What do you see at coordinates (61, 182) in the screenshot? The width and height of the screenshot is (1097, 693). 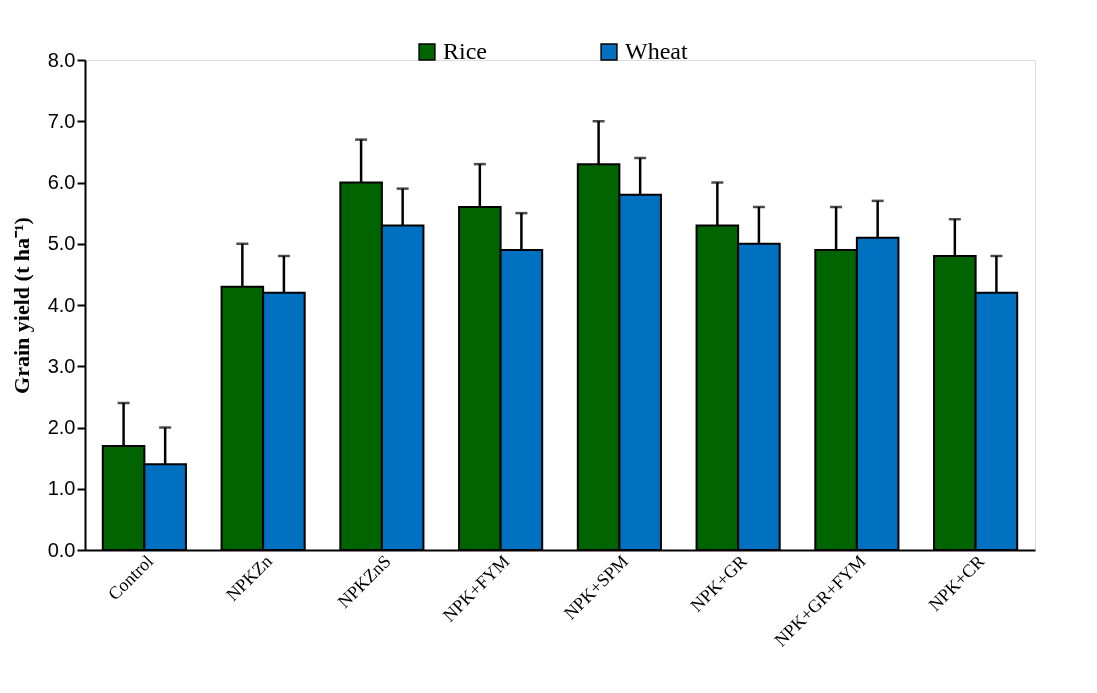 I see `y-tick-label: 6.0` at bounding box center [61, 182].